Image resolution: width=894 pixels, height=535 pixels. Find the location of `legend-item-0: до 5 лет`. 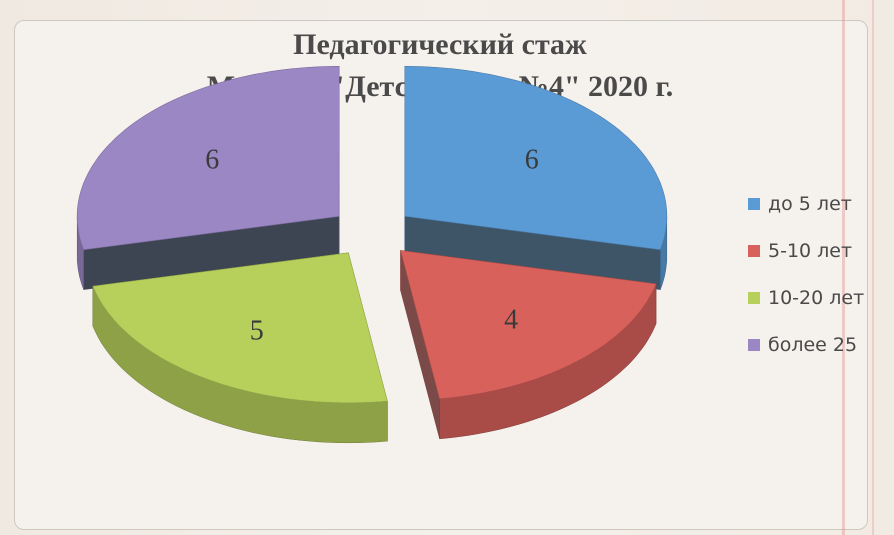

legend-item-0: до 5 лет is located at coordinates (806, 203).